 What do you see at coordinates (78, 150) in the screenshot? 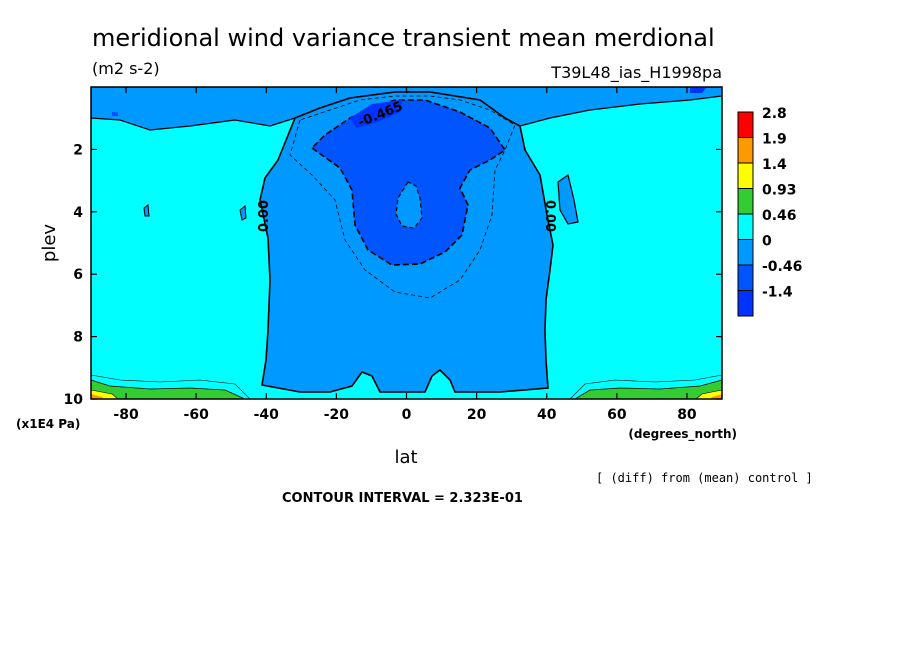
I see `y-tick-label: 2` at bounding box center [78, 150].